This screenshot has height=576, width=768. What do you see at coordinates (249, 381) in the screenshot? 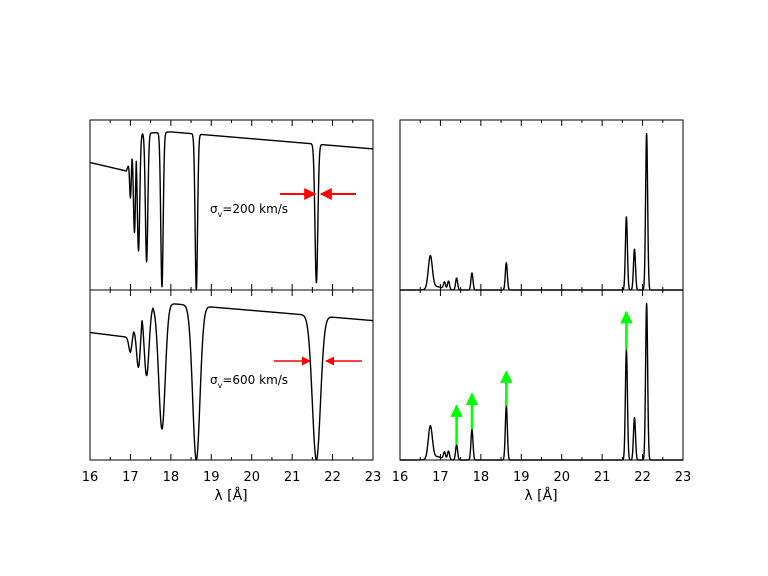
I see `sigma-600-label: σv=600 km/s` at bounding box center [249, 381].